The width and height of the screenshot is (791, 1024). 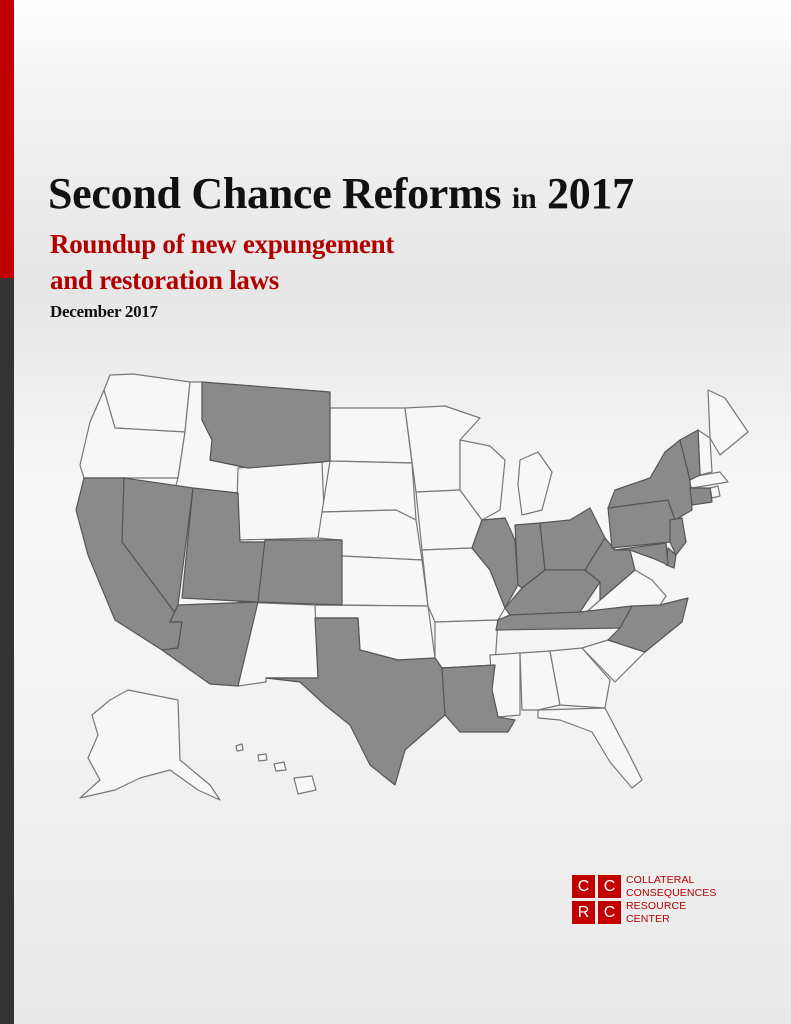 What do you see at coordinates (535, 483) in the screenshot?
I see `state-michigan` at bounding box center [535, 483].